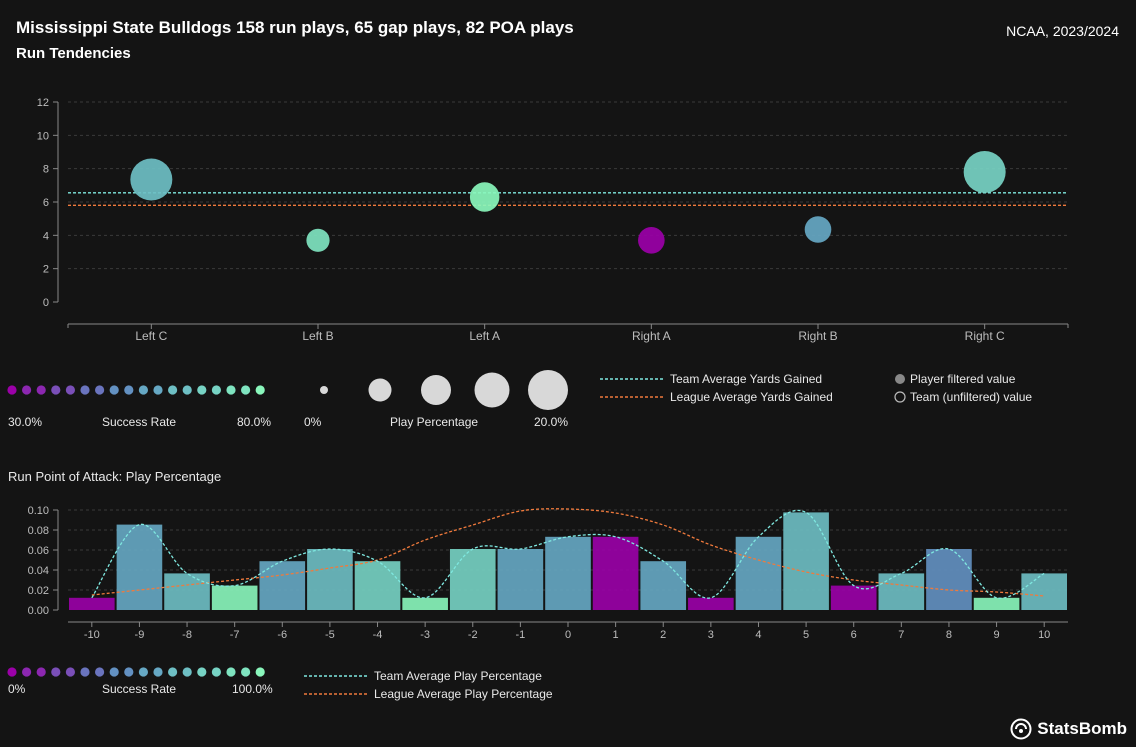 Image resolution: width=1136 pixels, height=747 pixels. I want to click on legend2-success-max: 100.0%, so click(252, 689).